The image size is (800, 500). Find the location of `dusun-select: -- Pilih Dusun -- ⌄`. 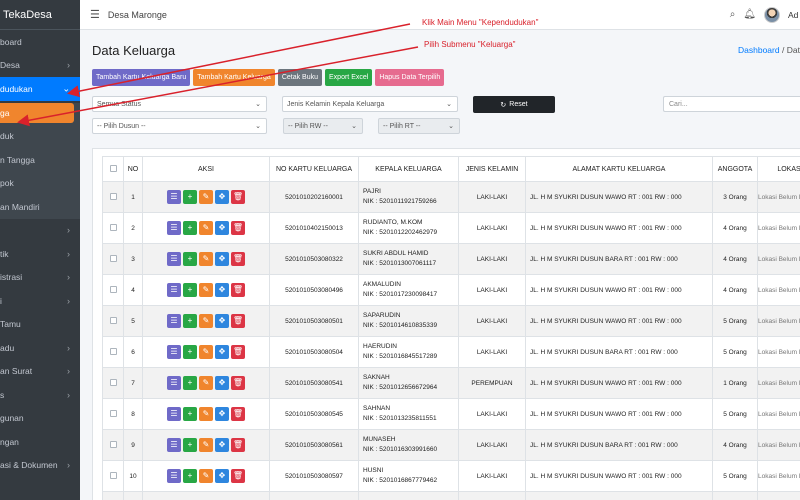

dusun-select: -- Pilih Dusun -- ⌄ is located at coordinates (179, 126).